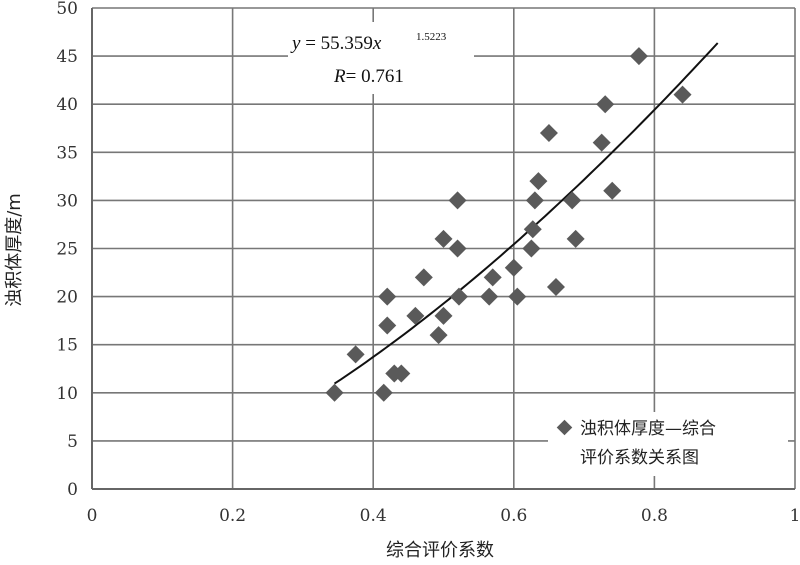 The height and width of the screenshot is (565, 800). What do you see at coordinates (443, 516) in the screenshot?
I see `x-tick-labels: 0 0.2 0.4 0.6 0.8 1` at bounding box center [443, 516].